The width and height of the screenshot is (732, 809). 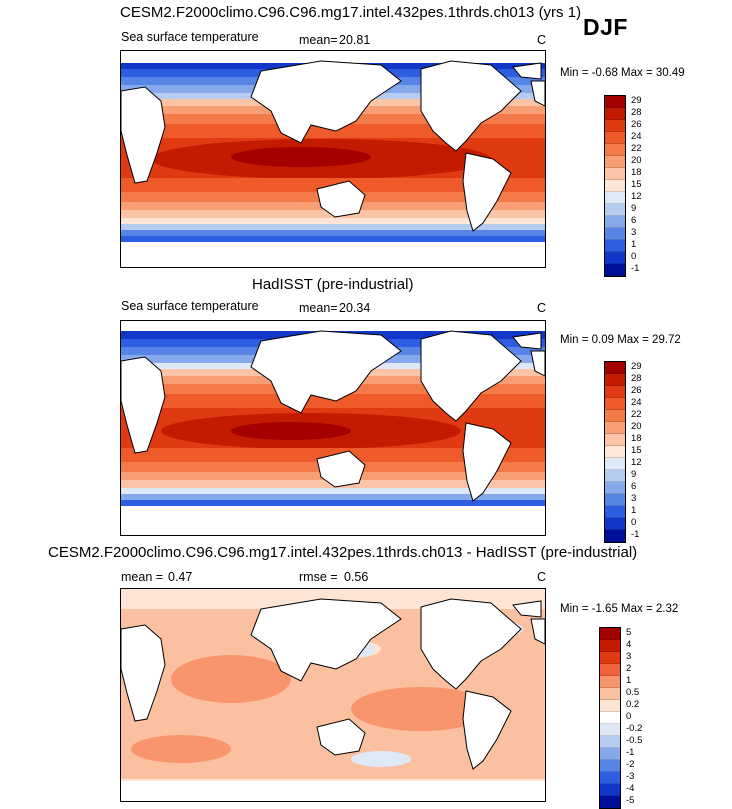 What do you see at coordinates (190, 37) in the screenshot?
I see `panel1-variable: Sea surface temperature` at bounding box center [190, 37].